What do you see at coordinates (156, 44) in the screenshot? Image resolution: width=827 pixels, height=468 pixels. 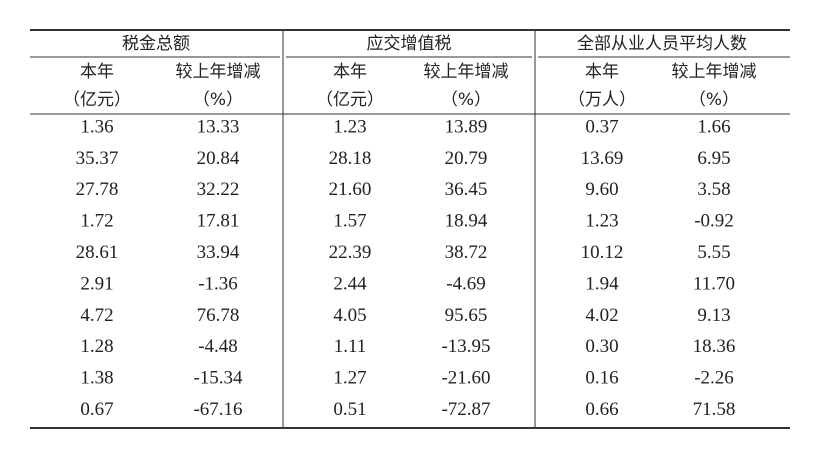 I see `group-header: 税金总额` at bounding box center [156, 44].